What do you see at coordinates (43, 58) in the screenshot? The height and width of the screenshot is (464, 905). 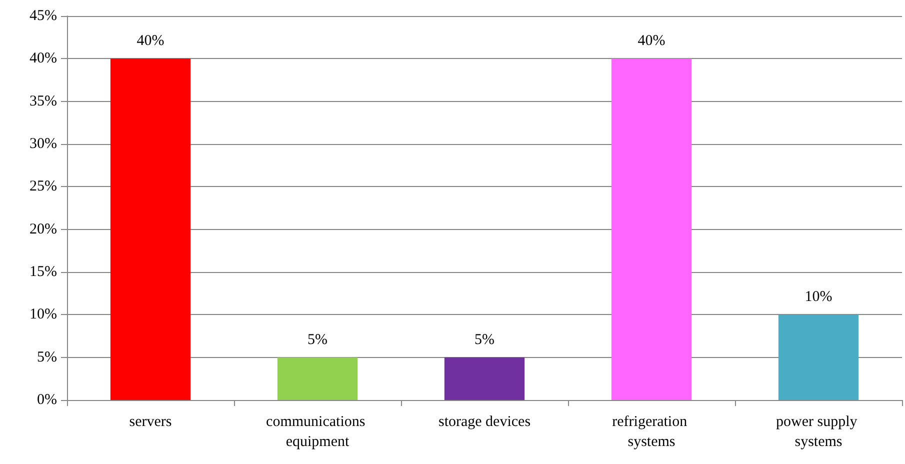 I see `y-tick-label: 40%` at bounding box center [43, 58].